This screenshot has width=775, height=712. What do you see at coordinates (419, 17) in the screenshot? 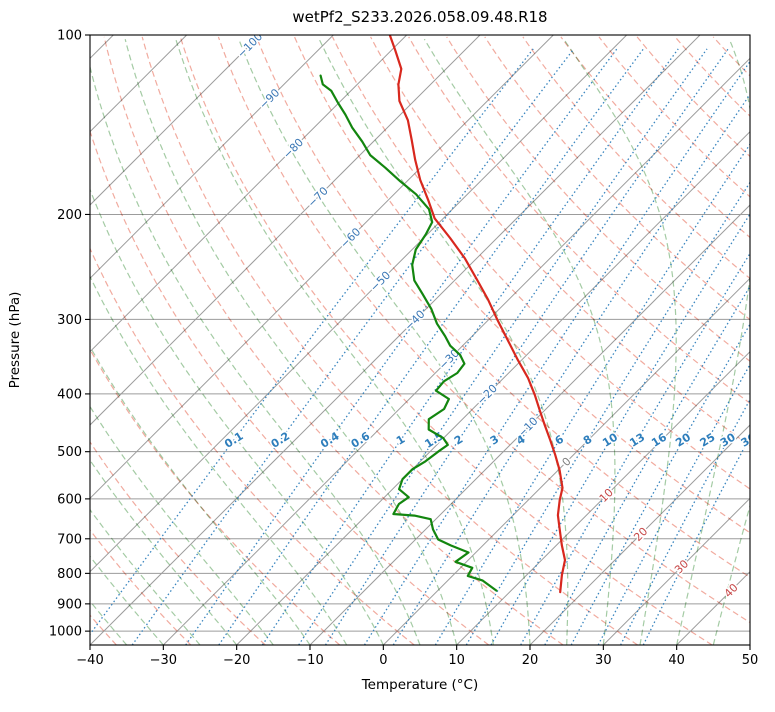
I see `chart-title: wetPf2_S233.2026.058.09.48.R18` at bounding box center [419, 17].